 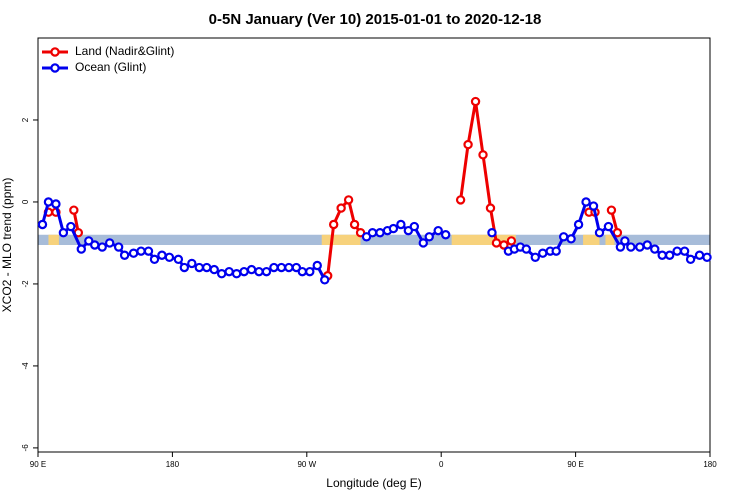 What do you see at coordinates (110, 67) in the screenshot?
I see `legend-label: Ocean (Glint)` at bounding box center [110, 67].